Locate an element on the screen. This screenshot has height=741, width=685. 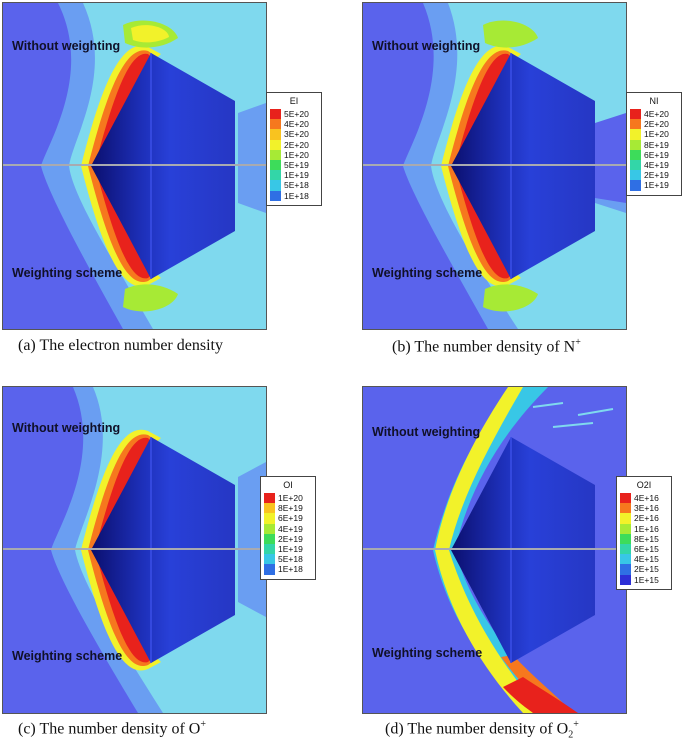
legend-level: 6E+15 is located at coordinates (646, 549).